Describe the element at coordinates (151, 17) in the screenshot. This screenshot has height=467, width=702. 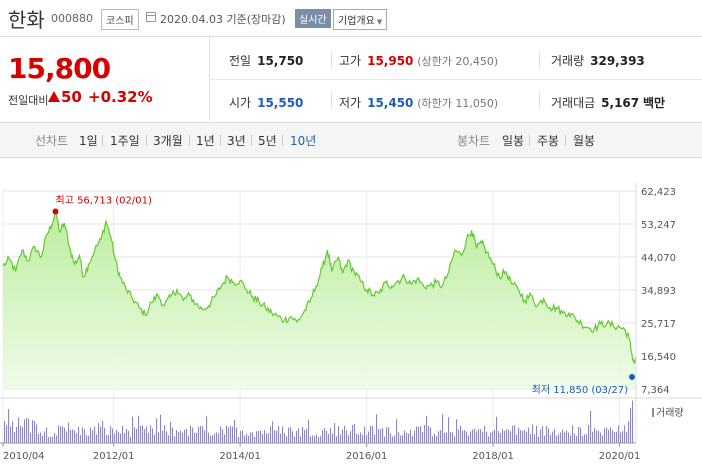
I see `calendar-icon` at that location.